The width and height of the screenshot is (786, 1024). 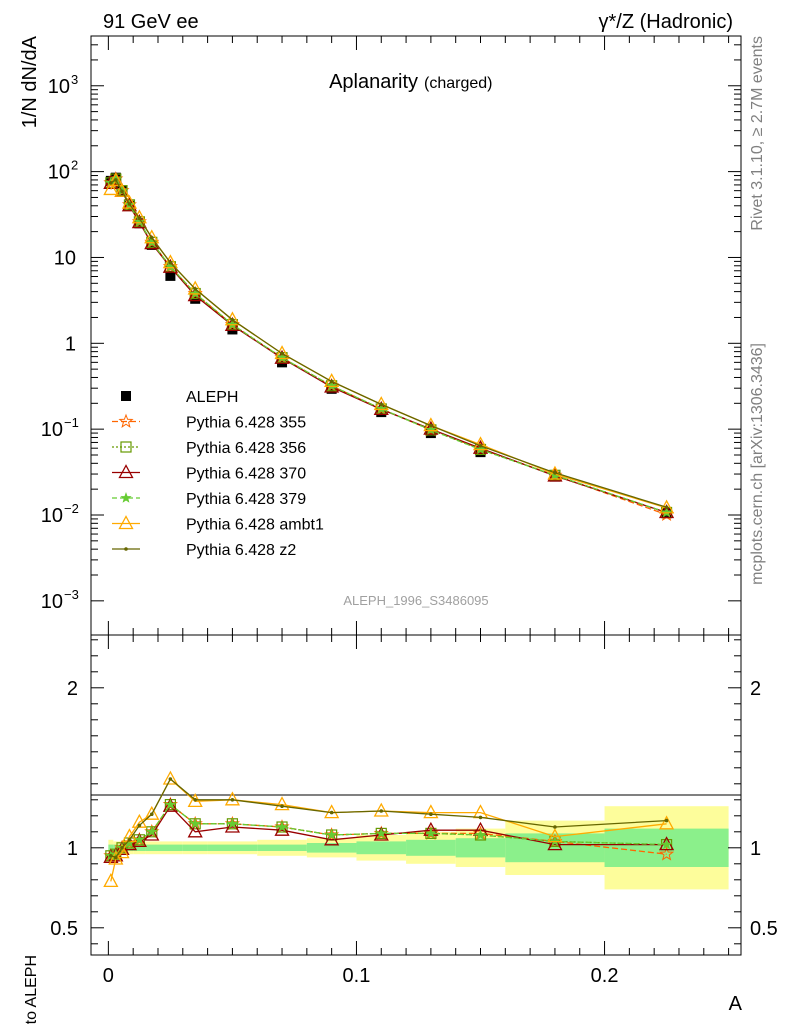 What do you see at coordinates (108, 976) in the screenshot?
I see `x-tick-label: 0` at bounding box center [108, 976].